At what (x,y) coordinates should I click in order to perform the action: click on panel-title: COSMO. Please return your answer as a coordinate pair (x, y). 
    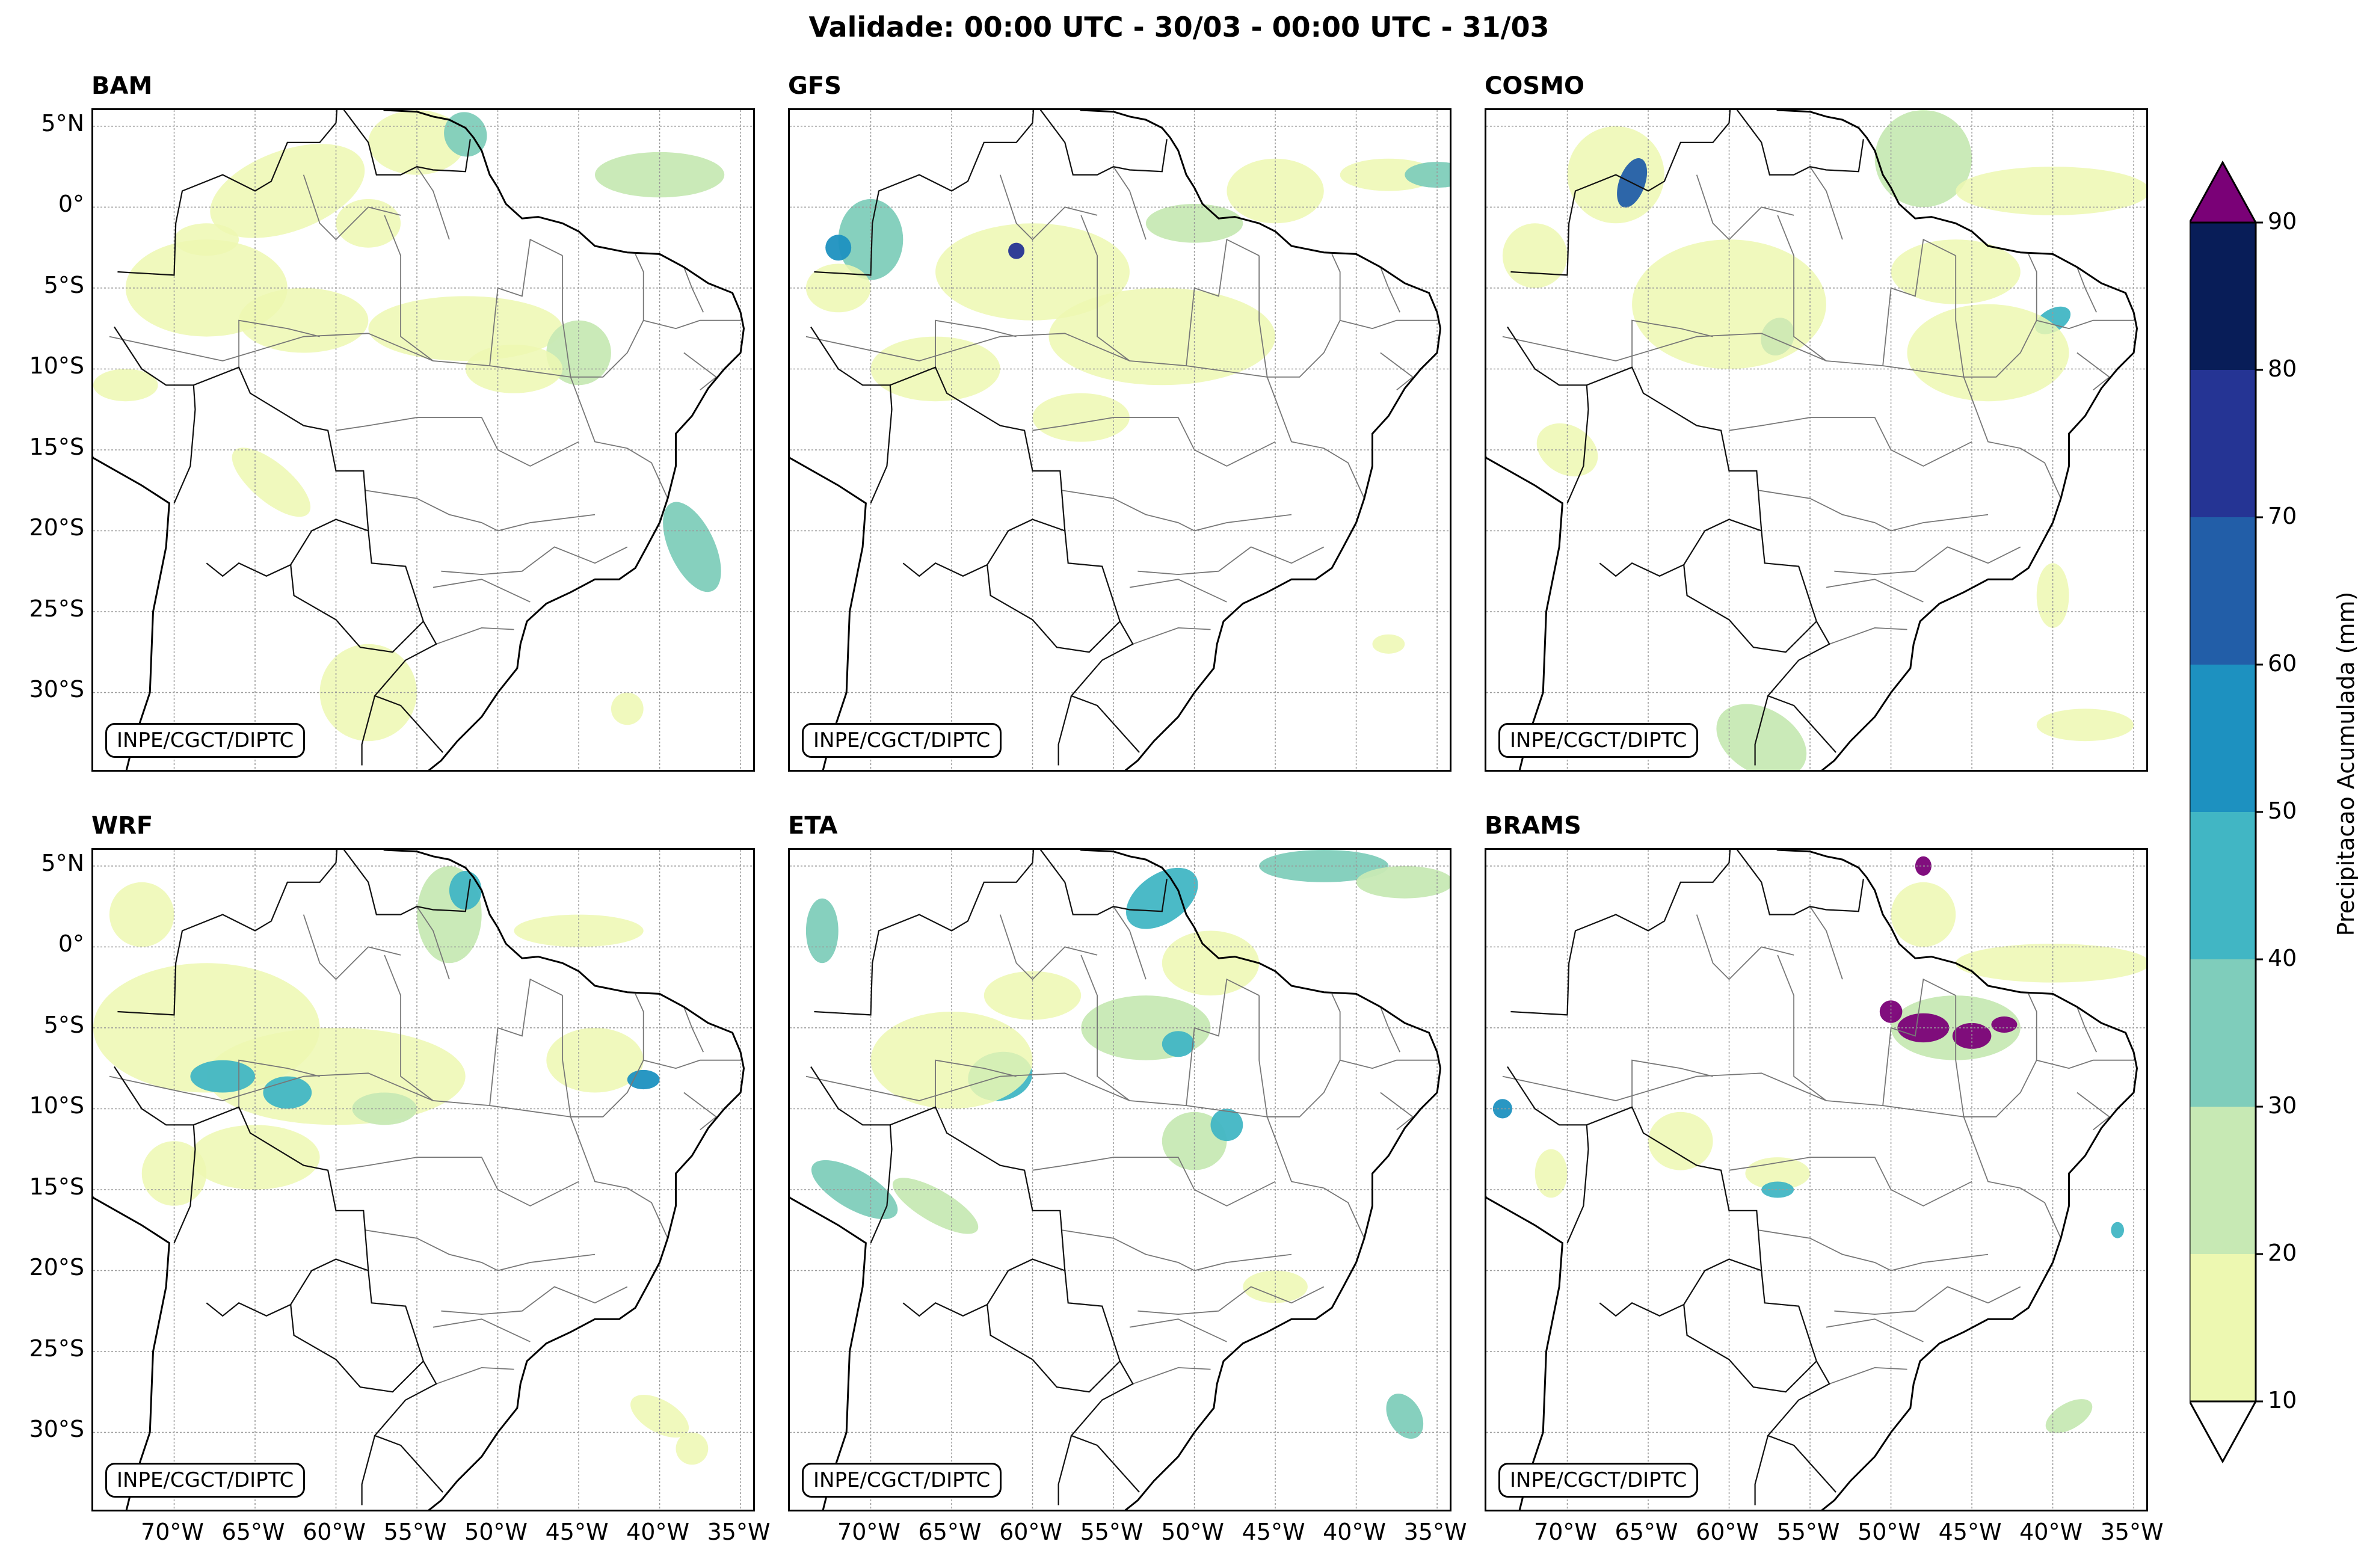
    Looking at the image, I should click on (1535, 86).